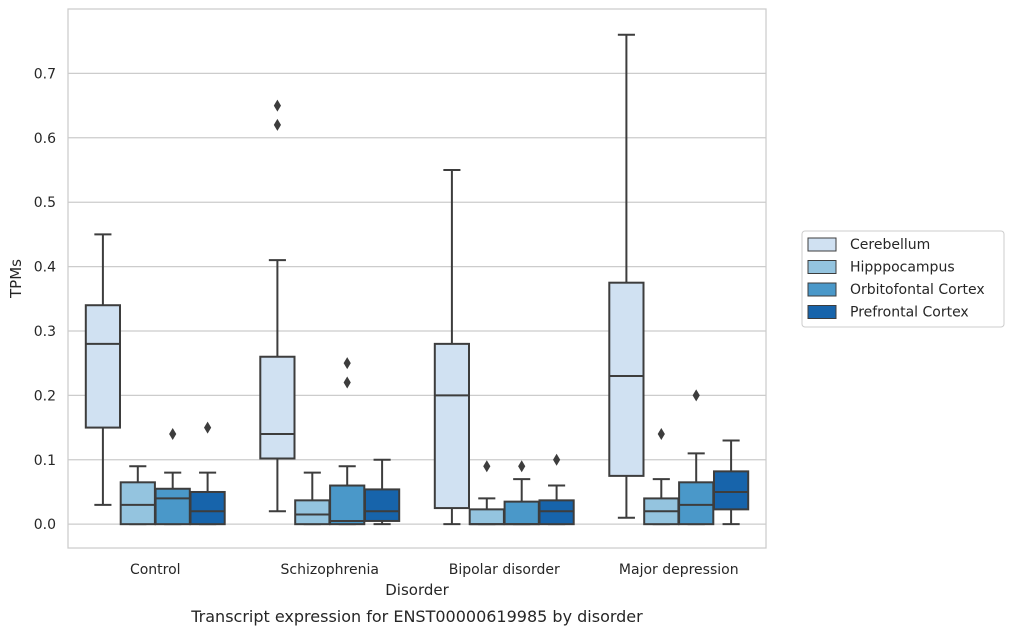 Image resolution: width=1014 pixels, height=634 pixels. I want to click on x-tick-label: Schizophrenia, so click(330, 570).